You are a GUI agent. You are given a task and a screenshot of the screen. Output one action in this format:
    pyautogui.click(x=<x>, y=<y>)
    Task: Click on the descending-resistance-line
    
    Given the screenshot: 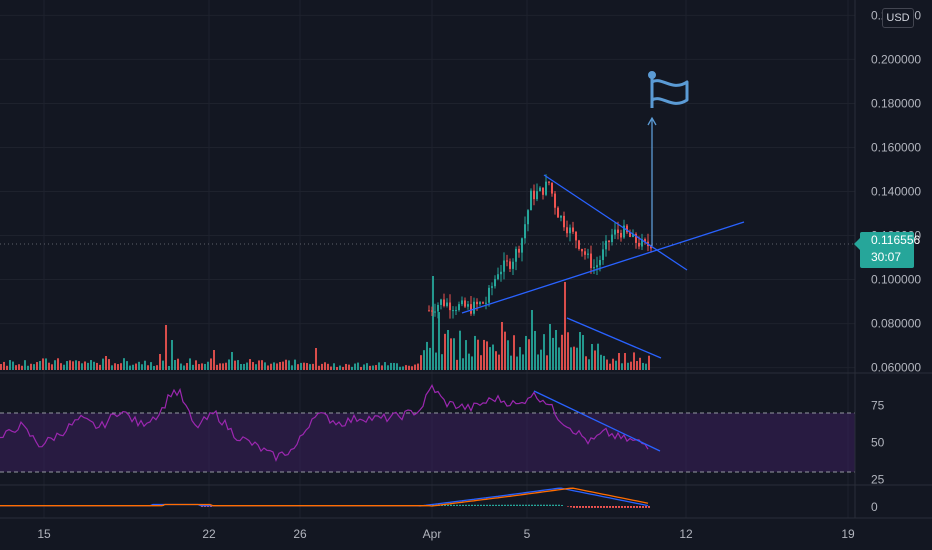 What is the action you would take?
    pyautogui.click(x=615, y=222)
    